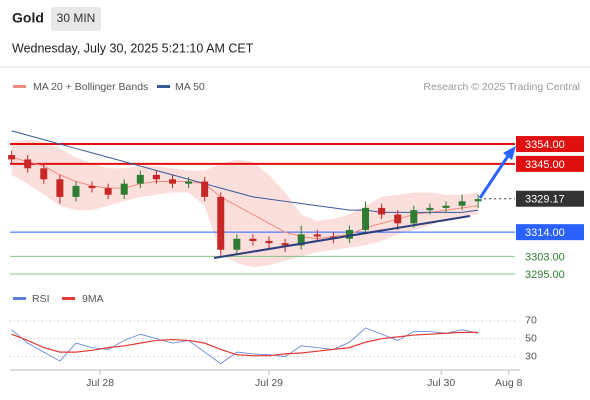 This screenshot has width=590, height=400. What do you see at coordinates (545, 165) in the screenshot?
I see `price-label: 3345.00` at bounding box center [545, 165].